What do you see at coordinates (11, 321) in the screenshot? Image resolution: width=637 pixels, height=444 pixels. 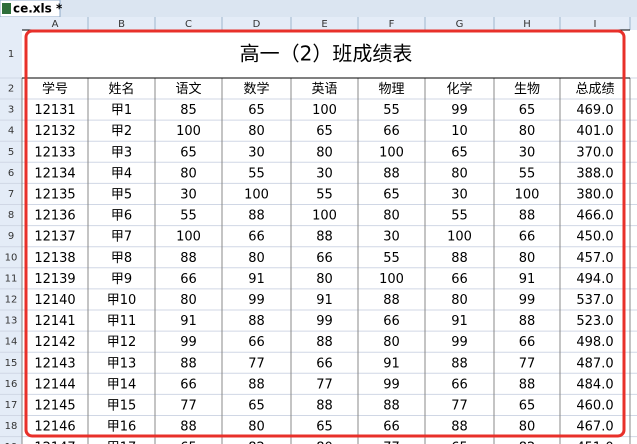 I see `row-number: 13` at bounding box center [11, 321].